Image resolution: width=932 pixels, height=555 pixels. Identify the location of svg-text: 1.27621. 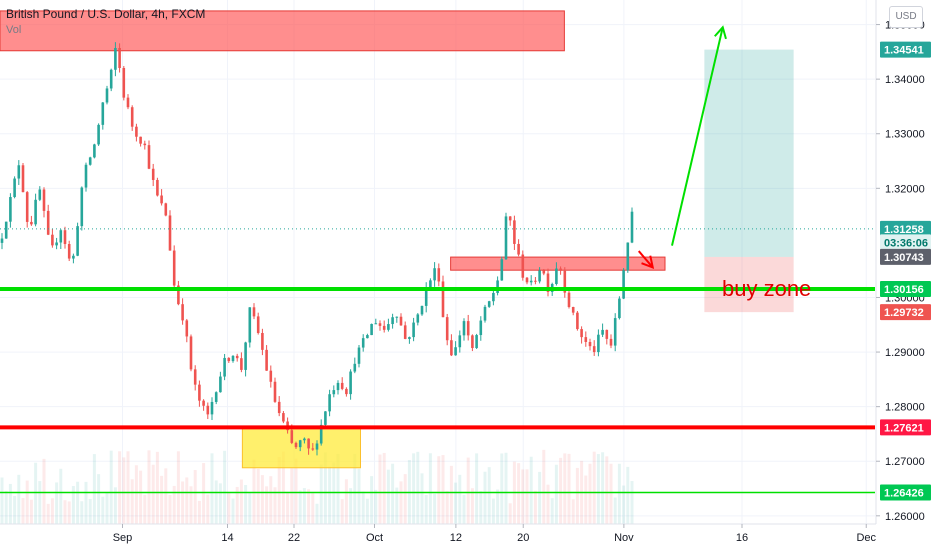
(904, 428).